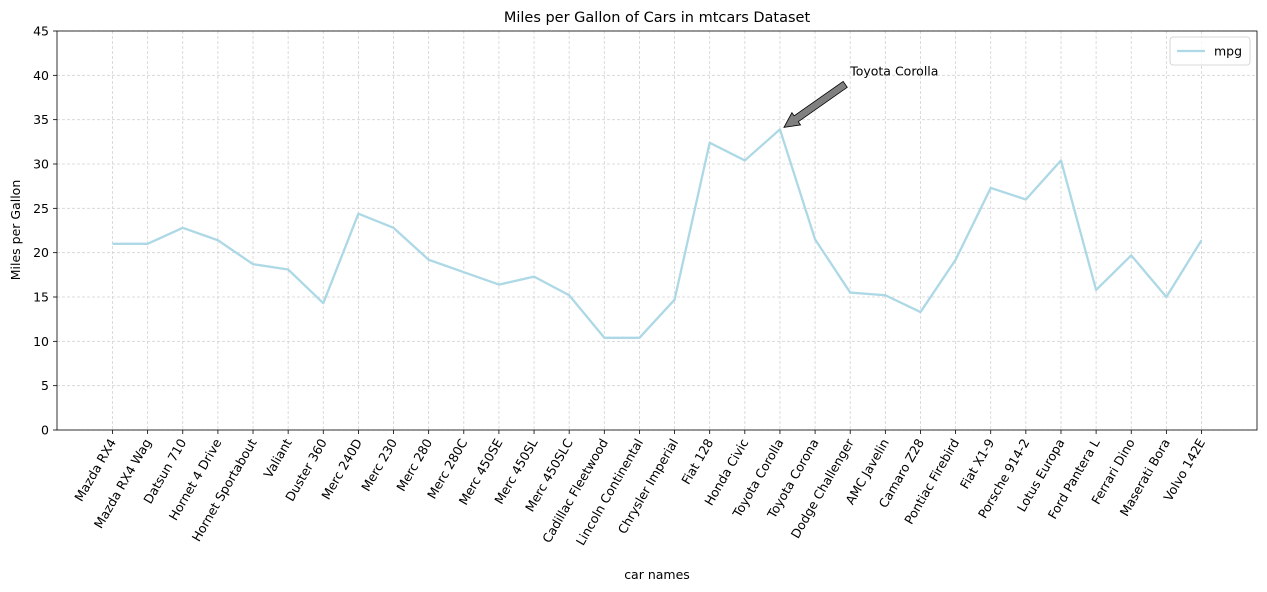  What do you see at coordinates (41, 252) in the screenshot?
I see `y-tick-label: 20` at bounding box center [41, 252].